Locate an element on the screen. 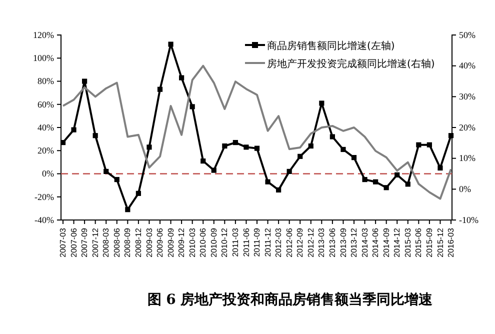  y-tick-label: 40% is located at coordinates (46, 127).